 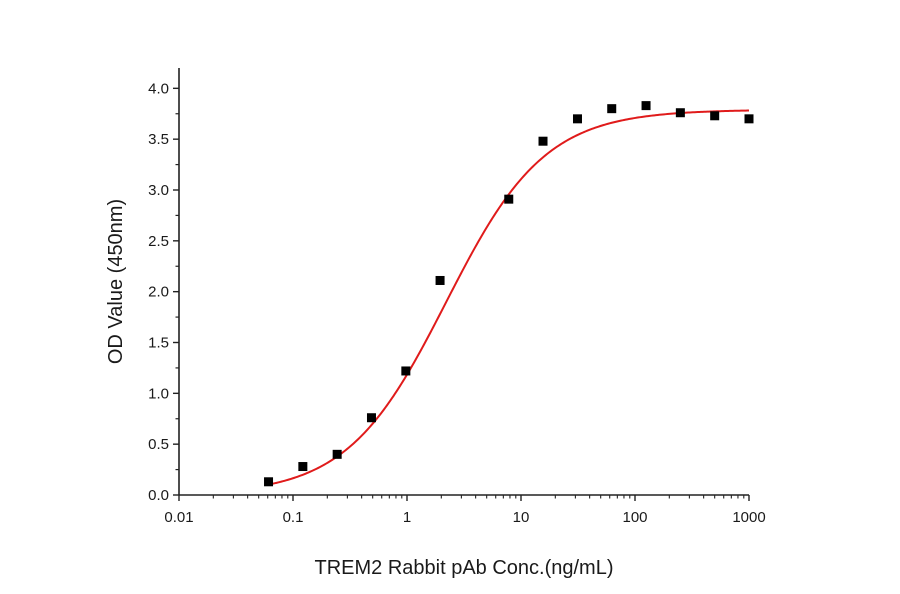 What do you see at coordinates (407, 517) in the screenshot?
I see `x-tick-label: 1` at bounding box center [407, 517].